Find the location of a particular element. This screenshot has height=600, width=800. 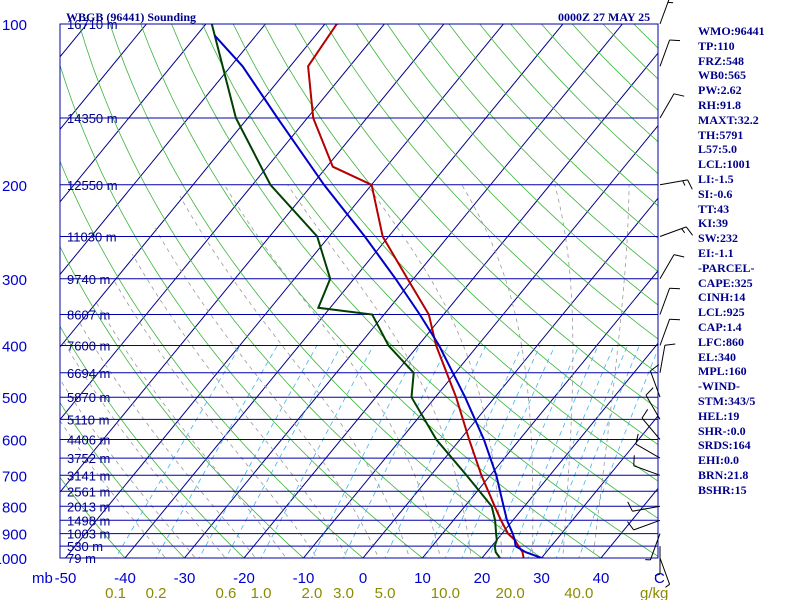

temperature-tick-label: 10 is located at coordinates (422, 578).